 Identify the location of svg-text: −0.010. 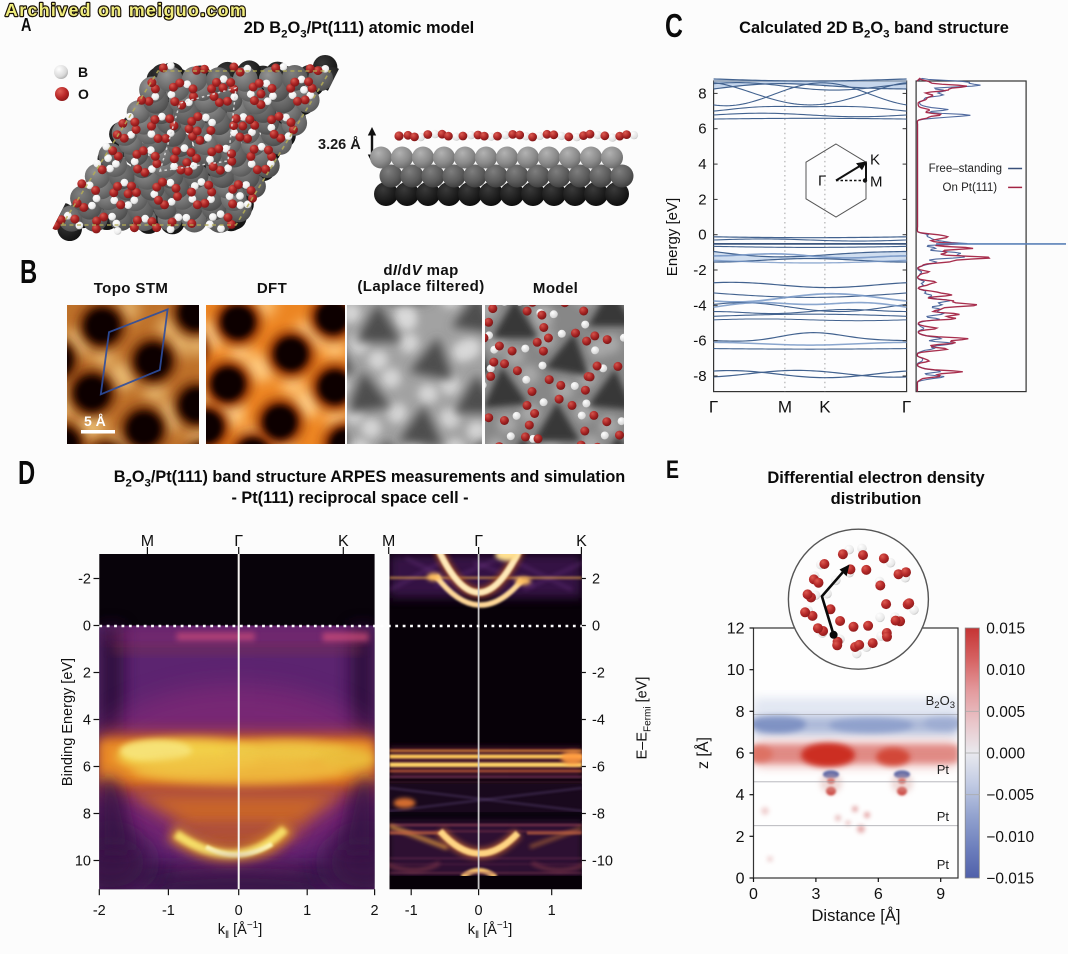
(1010, 837).